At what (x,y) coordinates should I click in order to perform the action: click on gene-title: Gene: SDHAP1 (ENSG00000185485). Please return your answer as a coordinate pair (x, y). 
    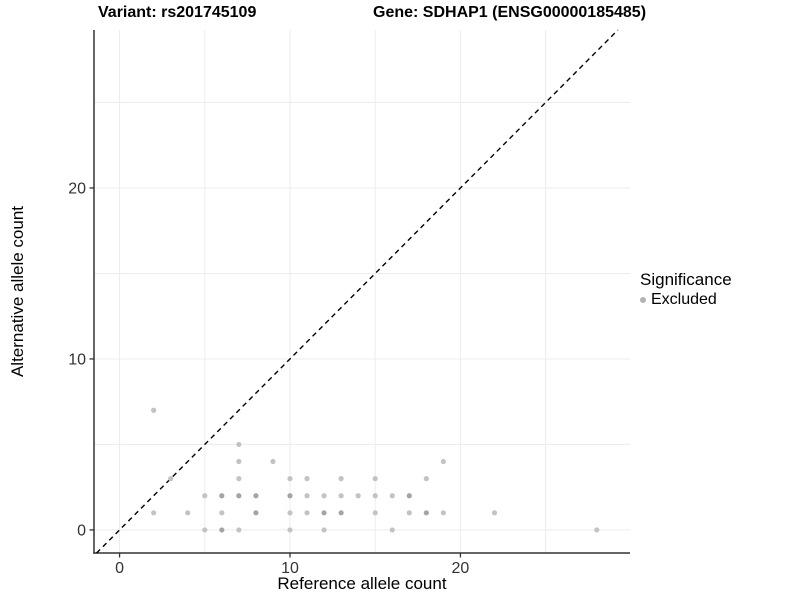
    Looking at the image, I should click on (510, 12).